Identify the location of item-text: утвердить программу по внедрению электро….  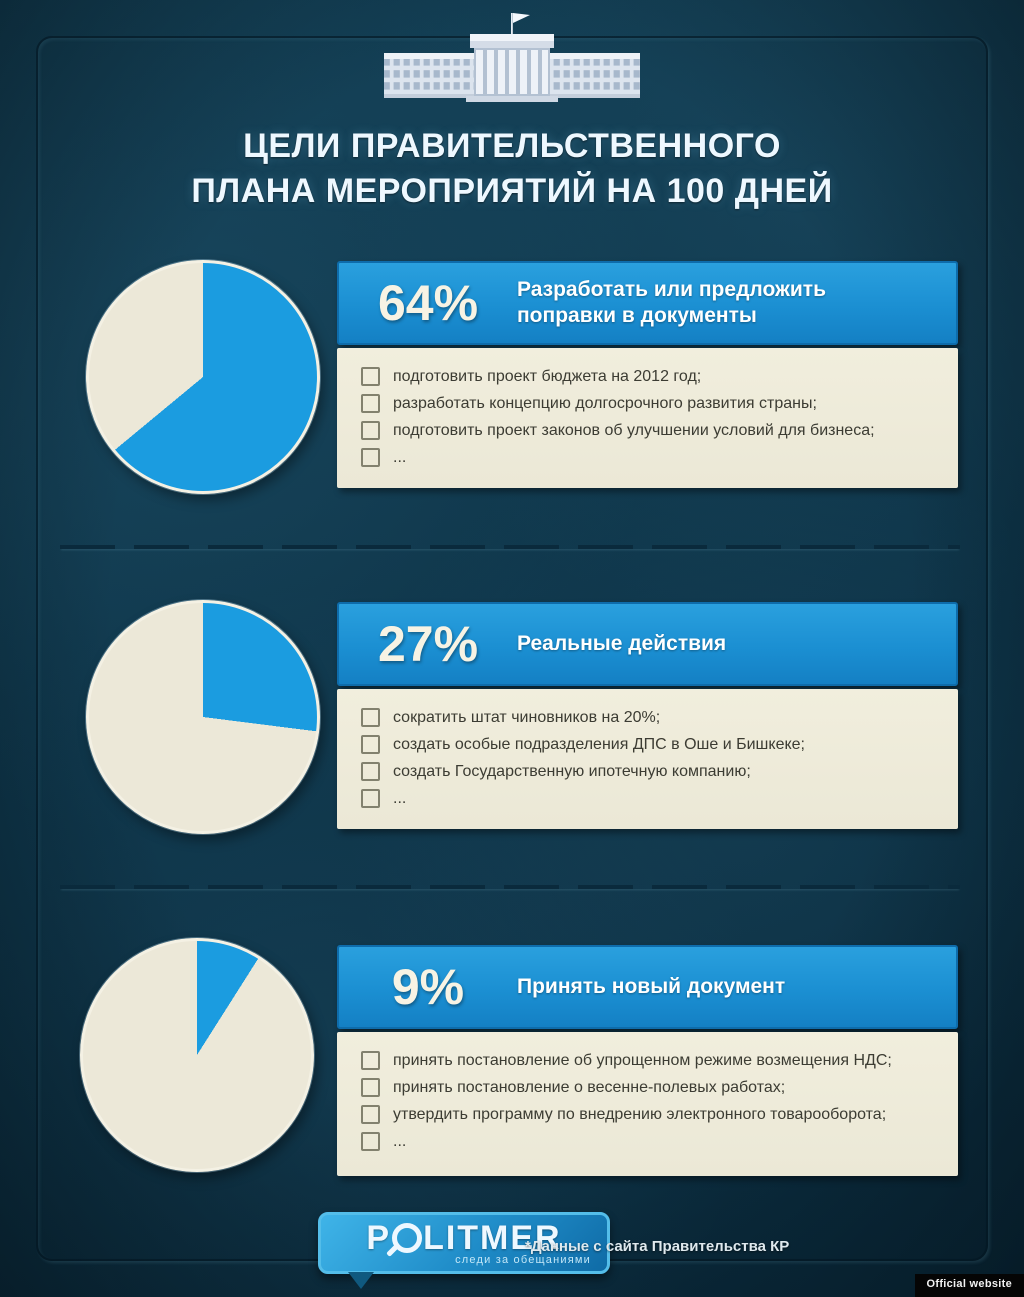
(640, 1114).